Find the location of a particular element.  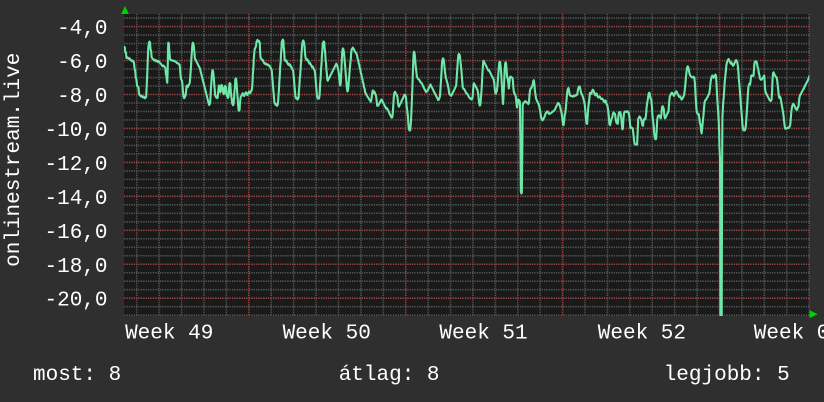

svg-text: -14,0 is located at coordinates (75, 199).